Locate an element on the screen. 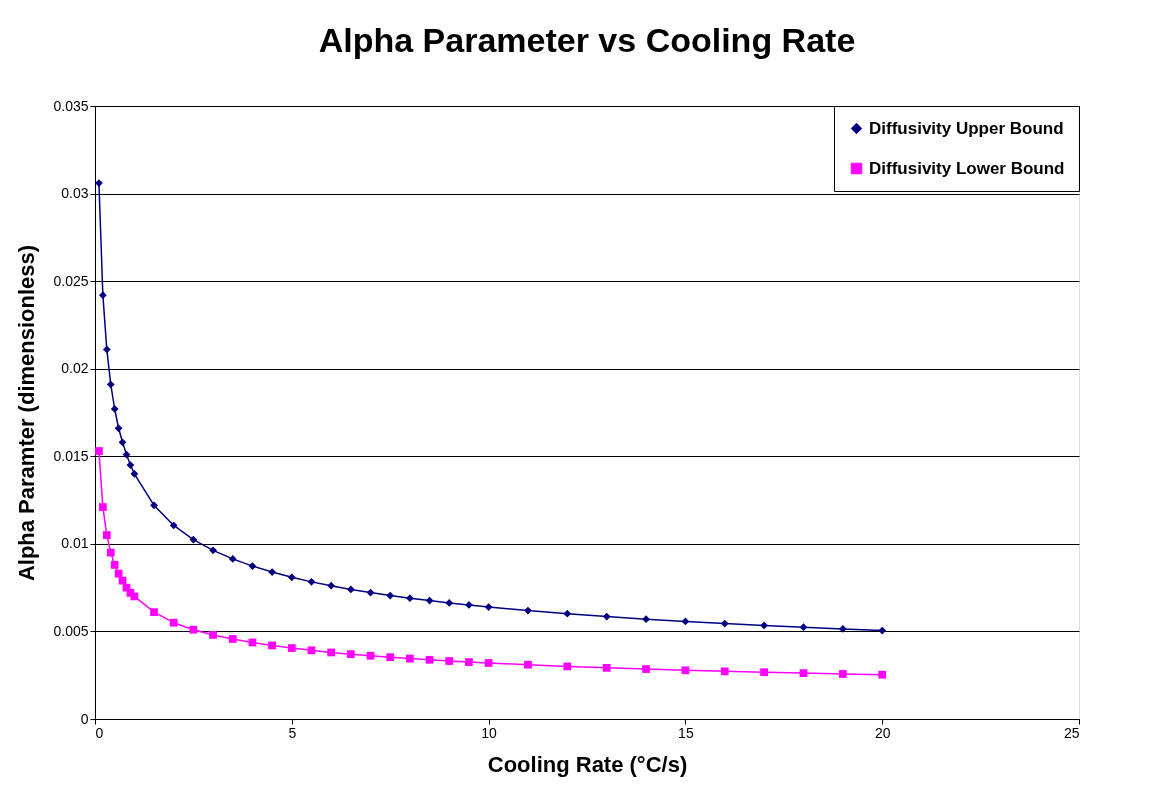  x-tick-label: 0 is located at coordinates (99, 732).